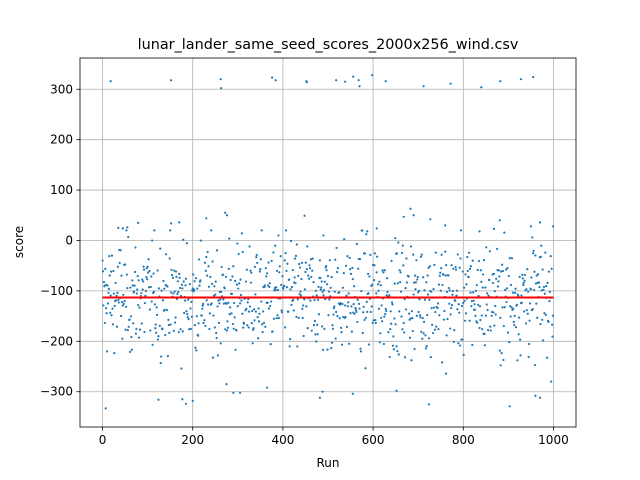  I want to click on y-tick-label: 200, so click(61, 140).